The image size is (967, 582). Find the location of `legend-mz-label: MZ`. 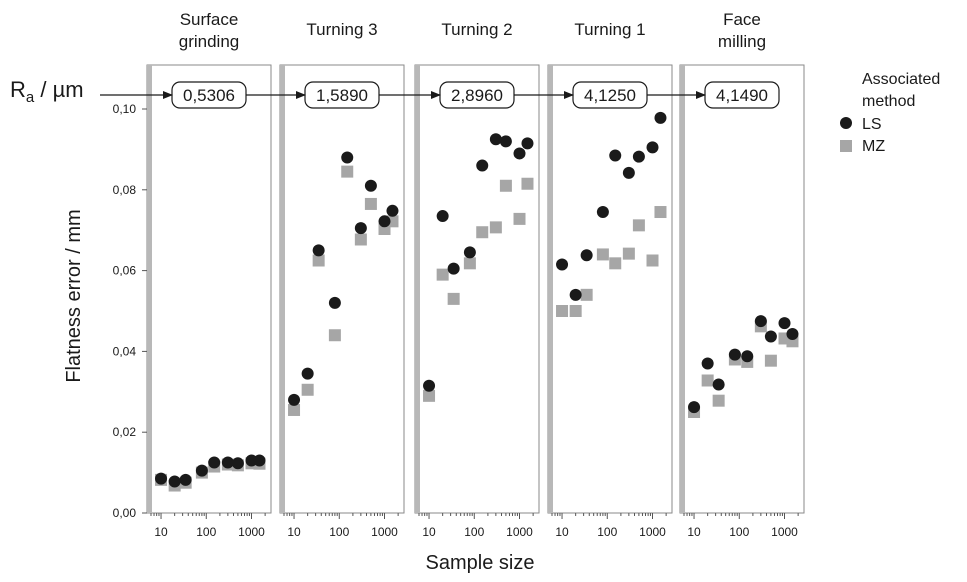

legend-mz-label: MZ is located at coordinates (873, 146).